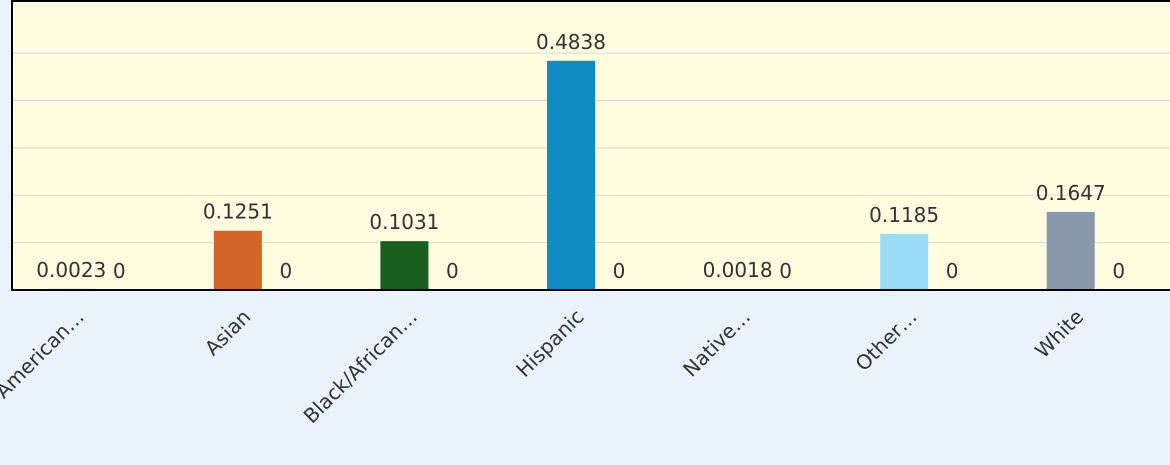 Image resolution: width=1170 pixels, height=465 pixels. Describe the element at coordinates (404, 222) in the screenshot. I see `data-label: 0.1031` at that location.